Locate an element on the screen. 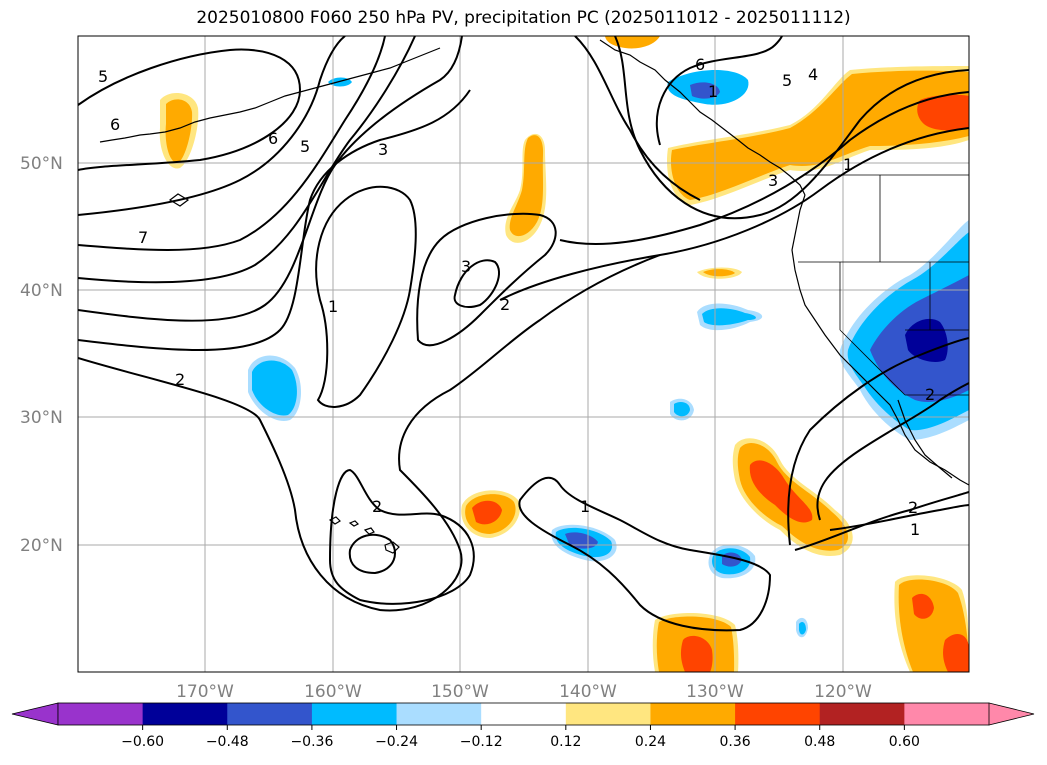  colorbar-outline is located at coordinates (523, 714).